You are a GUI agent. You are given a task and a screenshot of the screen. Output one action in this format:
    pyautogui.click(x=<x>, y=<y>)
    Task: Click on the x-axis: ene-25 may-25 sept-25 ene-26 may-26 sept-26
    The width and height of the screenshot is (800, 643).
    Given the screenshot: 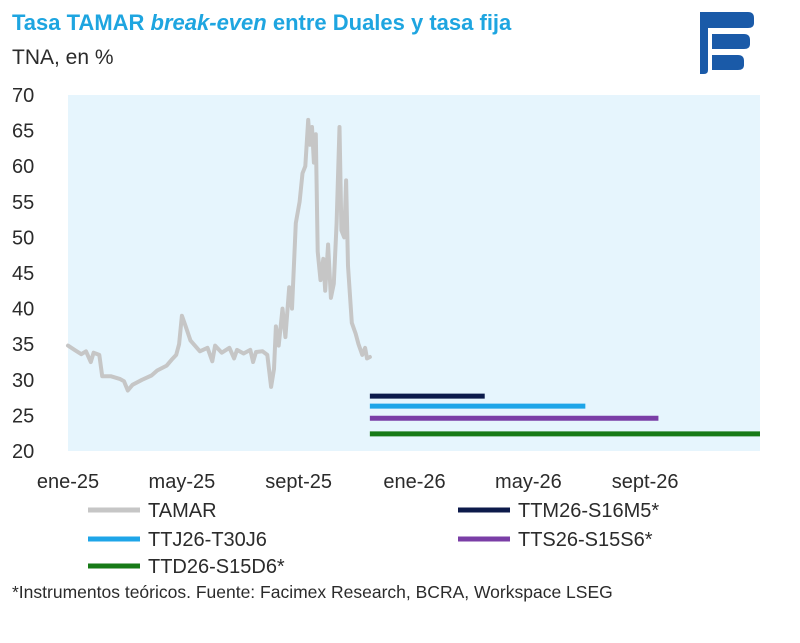 What is the action you would take?
    pyautogui.click(x=358, y=482)
    